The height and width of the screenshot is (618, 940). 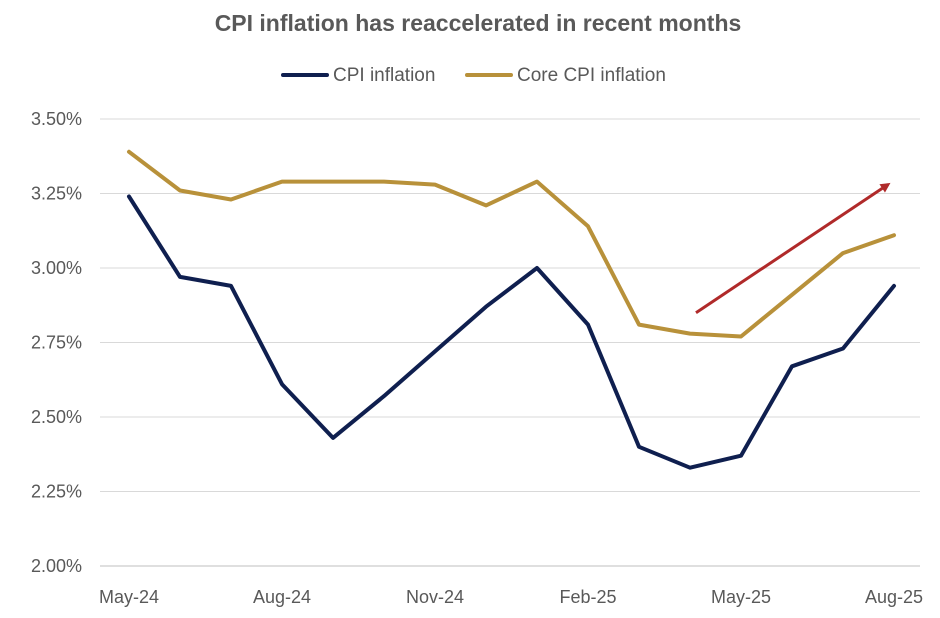 What do you see at coordinates (591, 75) in the screenshot?
I see `legend-label-core-cpi-inflation: Core CPI inflation` at bounding box center [591, 75].